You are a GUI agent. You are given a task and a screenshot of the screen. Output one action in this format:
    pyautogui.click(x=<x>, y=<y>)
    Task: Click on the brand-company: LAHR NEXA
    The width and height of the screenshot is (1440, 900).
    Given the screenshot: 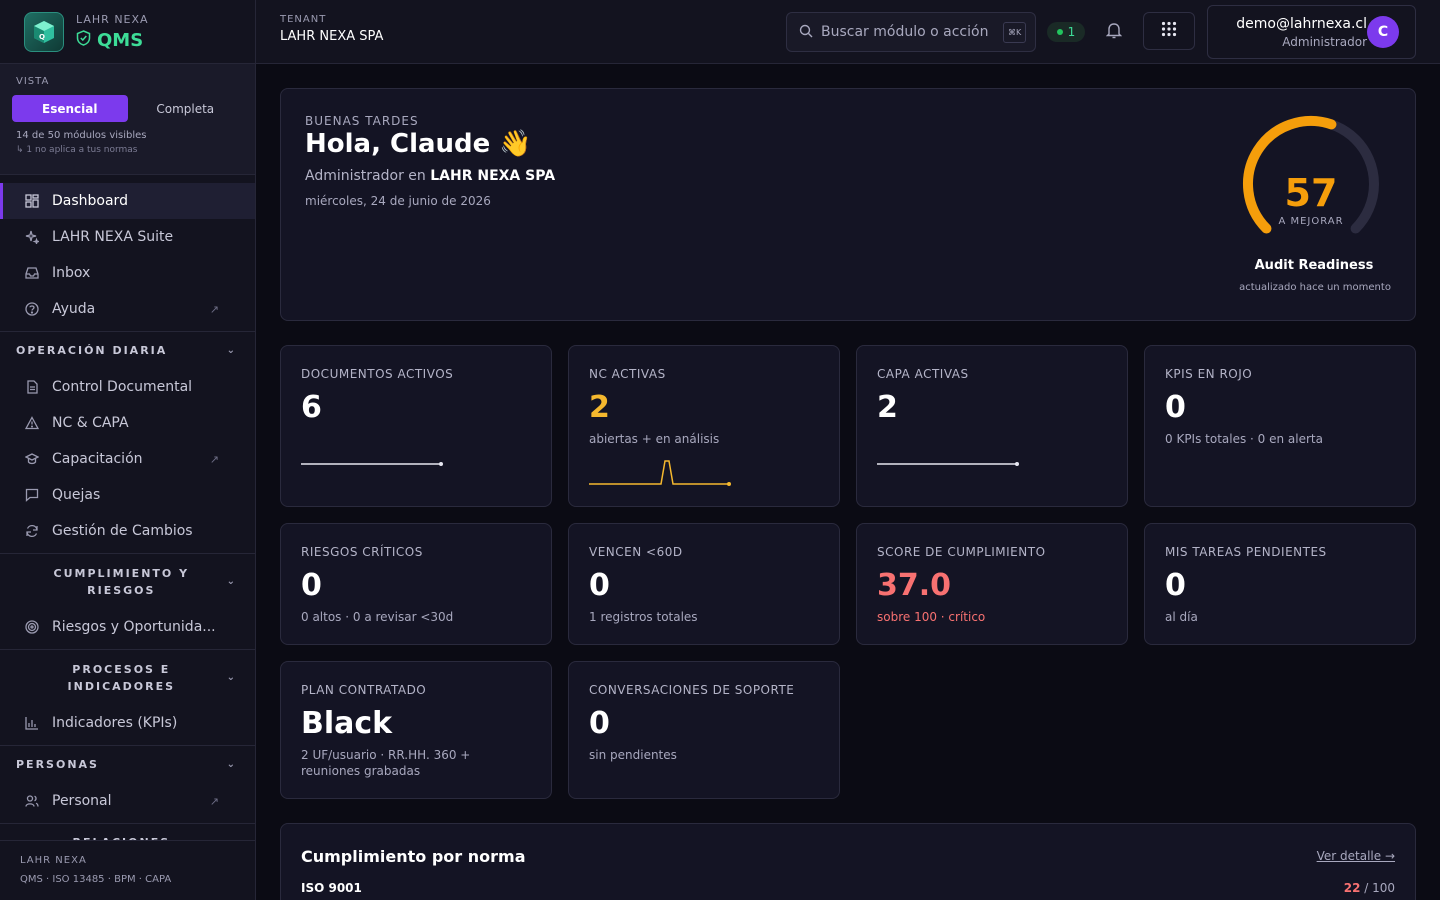 What is the action you would take?
    pyautogui.click(x=112, y=19)
    